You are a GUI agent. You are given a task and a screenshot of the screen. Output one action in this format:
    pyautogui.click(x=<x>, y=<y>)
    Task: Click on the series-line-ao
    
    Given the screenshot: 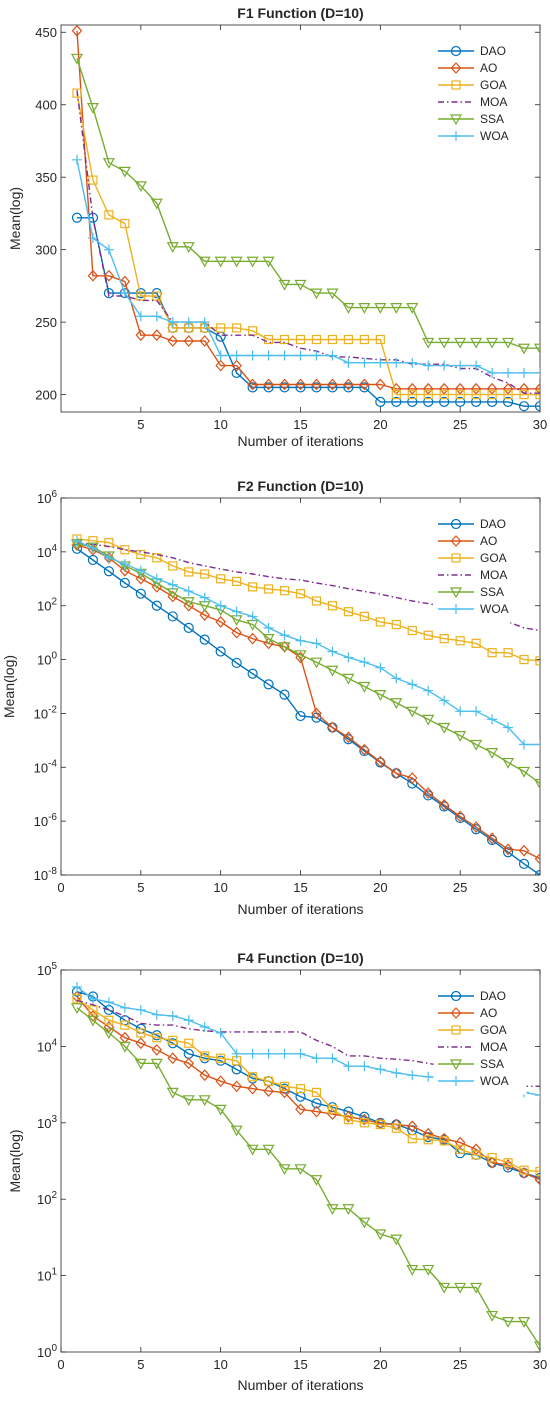 What is the action you would take?
    pyautogui.click(x=308, y=1088)
    